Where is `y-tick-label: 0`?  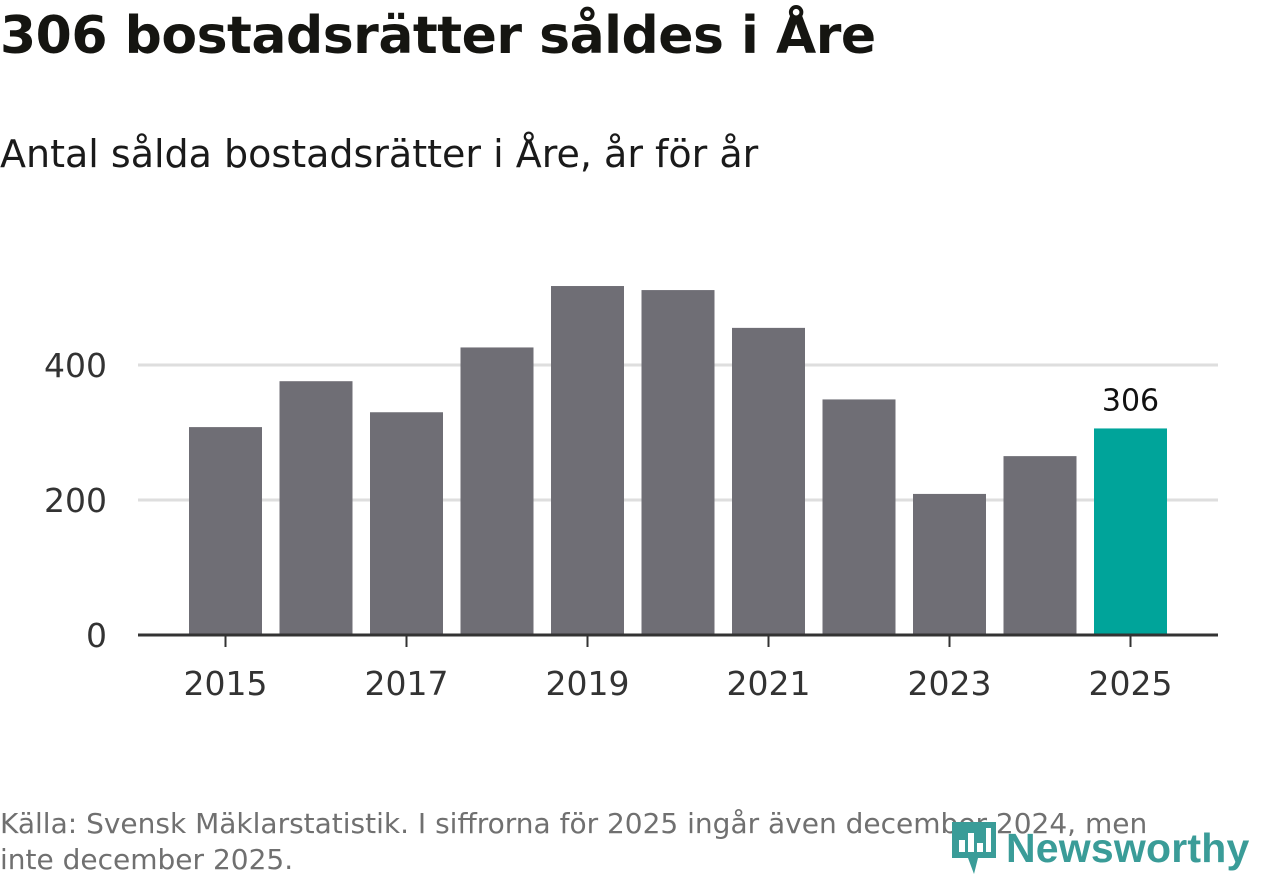 y-tick-label: 0 is located at coordinates (96, 635).